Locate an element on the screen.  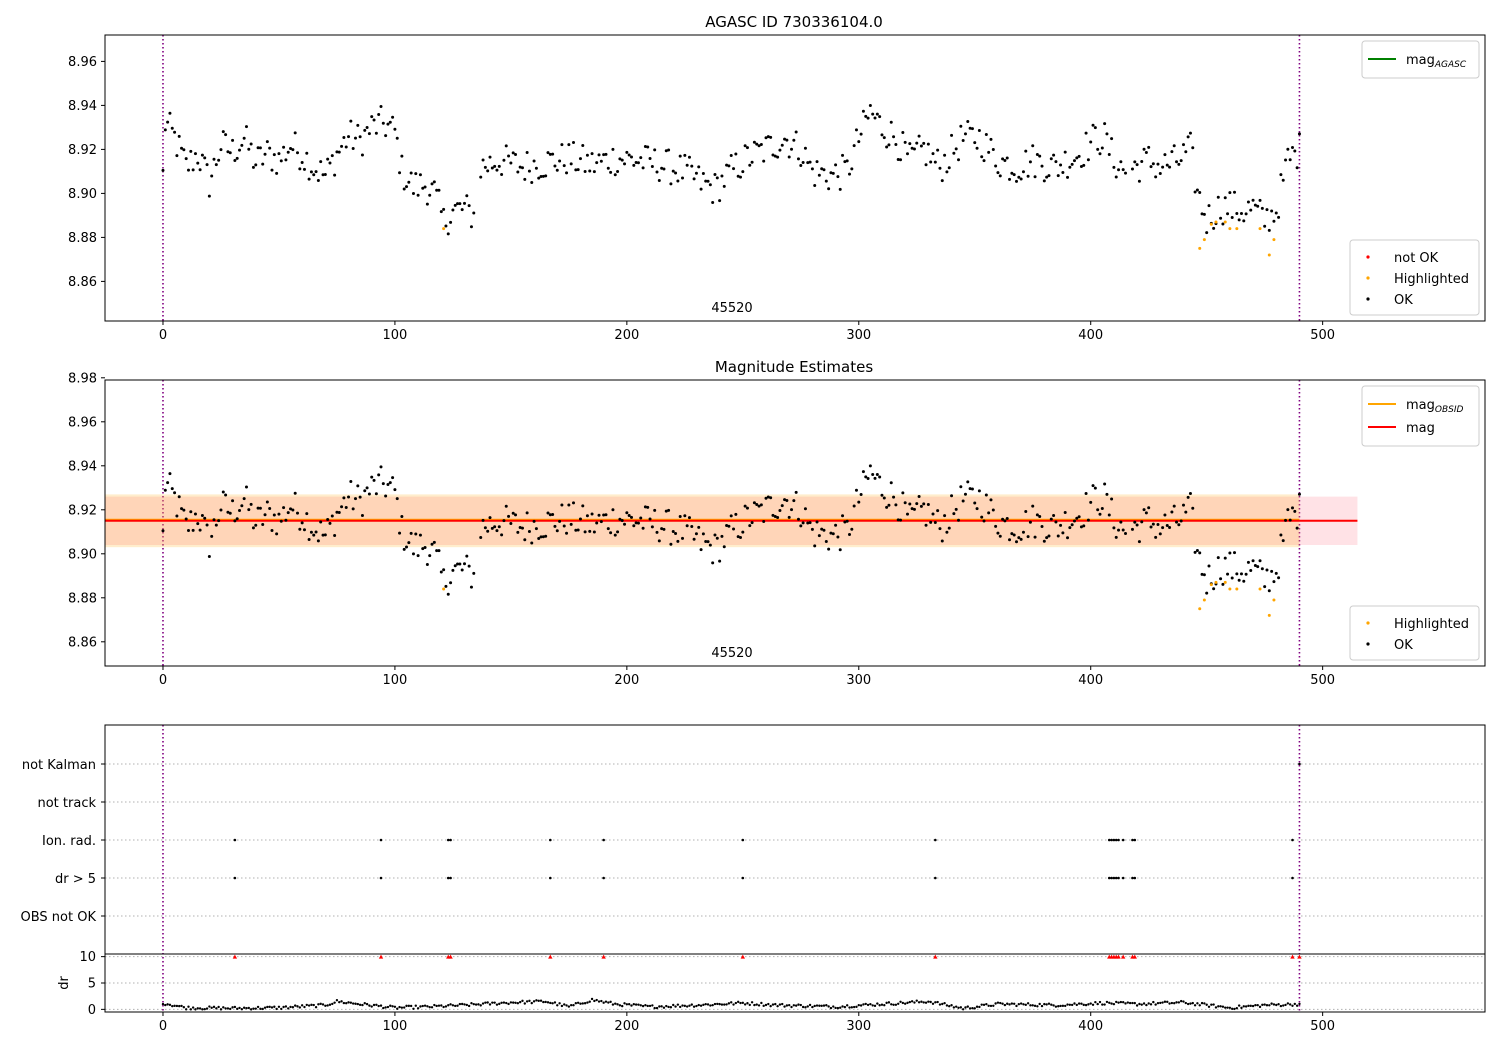
legend-point-swatch is located at coordinates (1368, 299).